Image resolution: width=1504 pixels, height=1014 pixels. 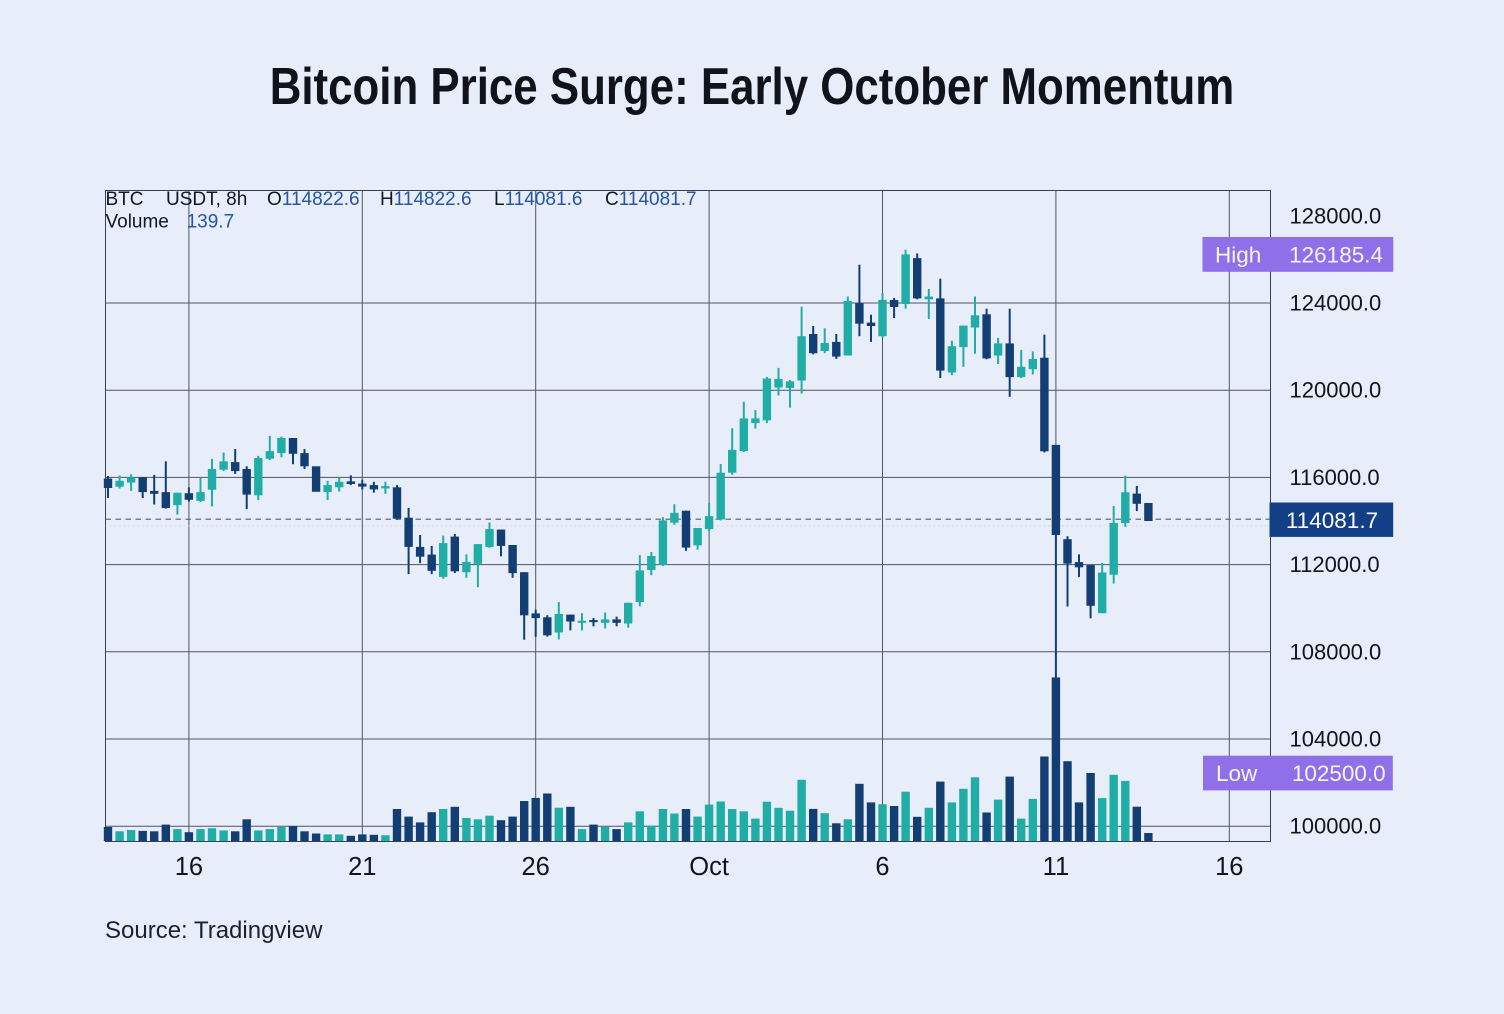 I want to click on svg-text: C114081.7, so click(x=651, y=199).